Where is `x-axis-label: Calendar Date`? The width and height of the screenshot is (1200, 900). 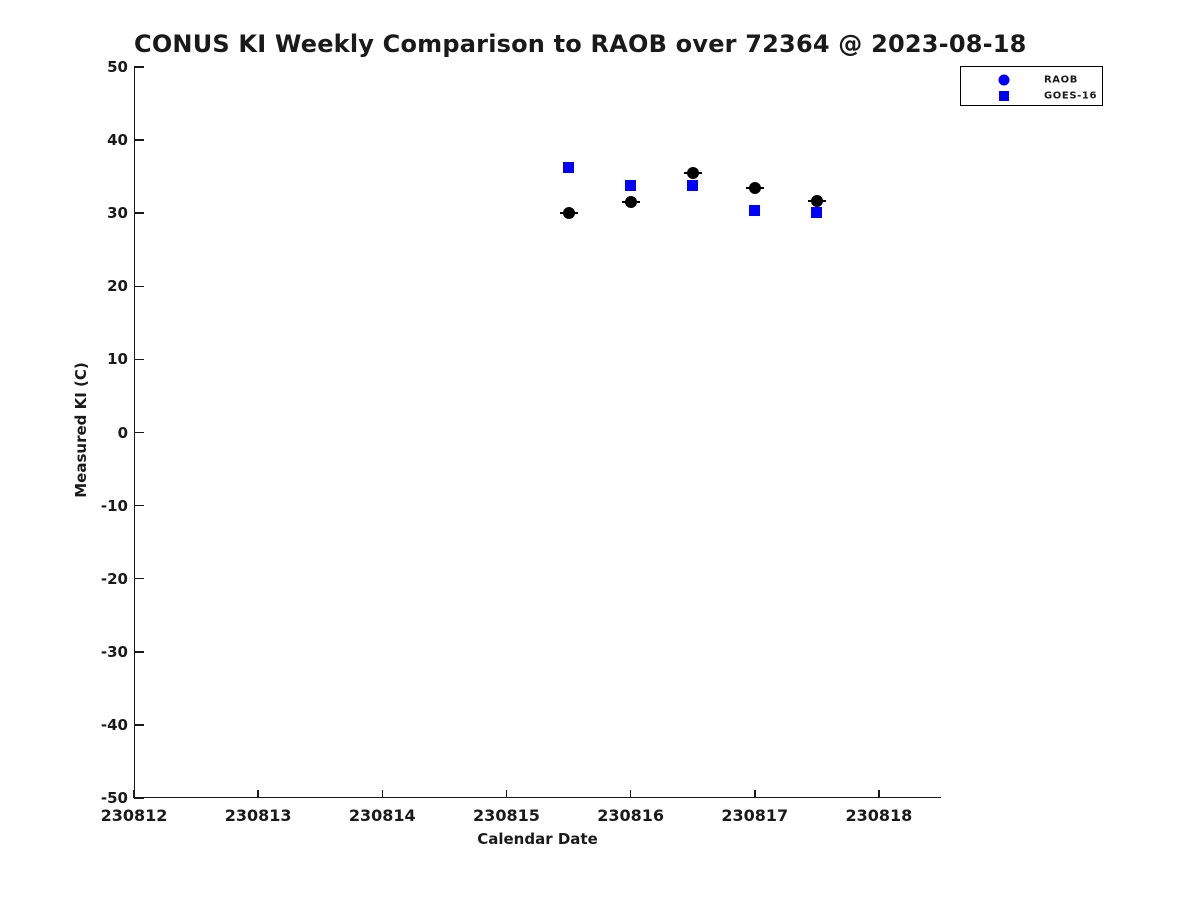 x-axis-label: Calendar Date is located at coordinates (537, 839).